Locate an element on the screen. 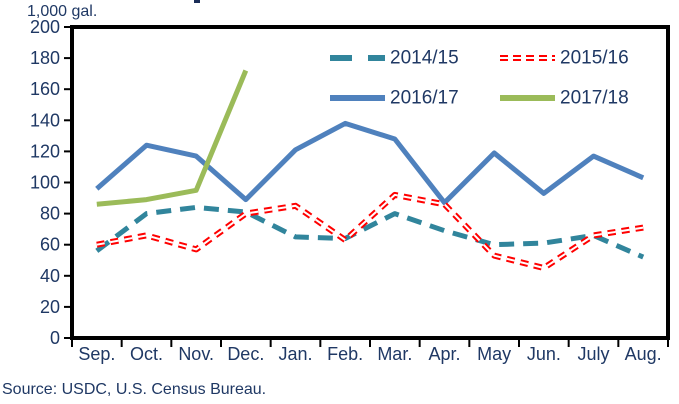 The image size is (679, 404). y-tick-label: 40 is located at coordinates (50, 276).